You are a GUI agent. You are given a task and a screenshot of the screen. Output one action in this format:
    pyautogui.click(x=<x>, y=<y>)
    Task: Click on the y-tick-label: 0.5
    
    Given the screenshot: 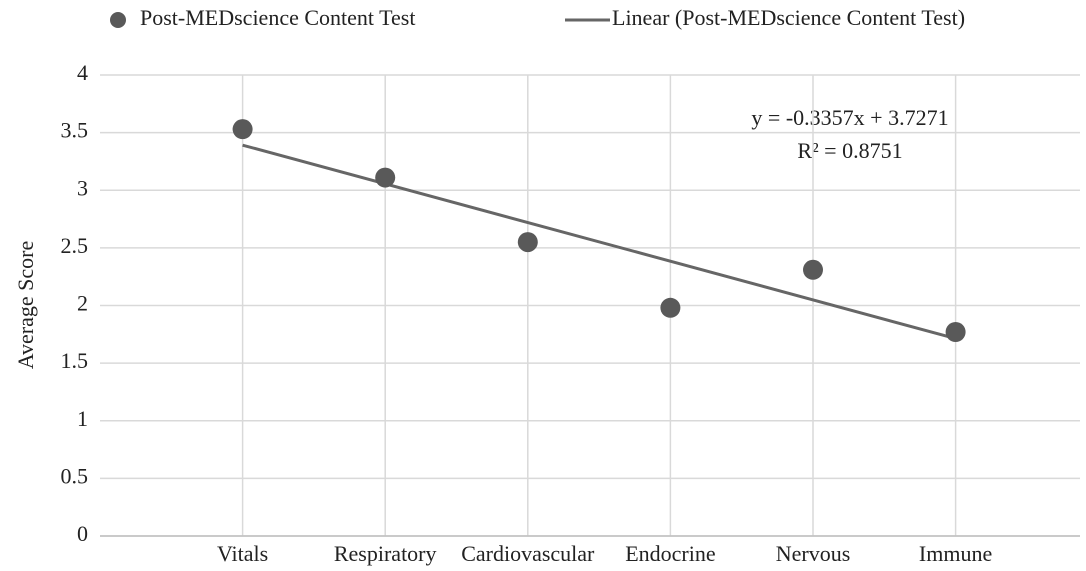 What is the action you would take?
    pyautogui.click(x=75, y=475)
    